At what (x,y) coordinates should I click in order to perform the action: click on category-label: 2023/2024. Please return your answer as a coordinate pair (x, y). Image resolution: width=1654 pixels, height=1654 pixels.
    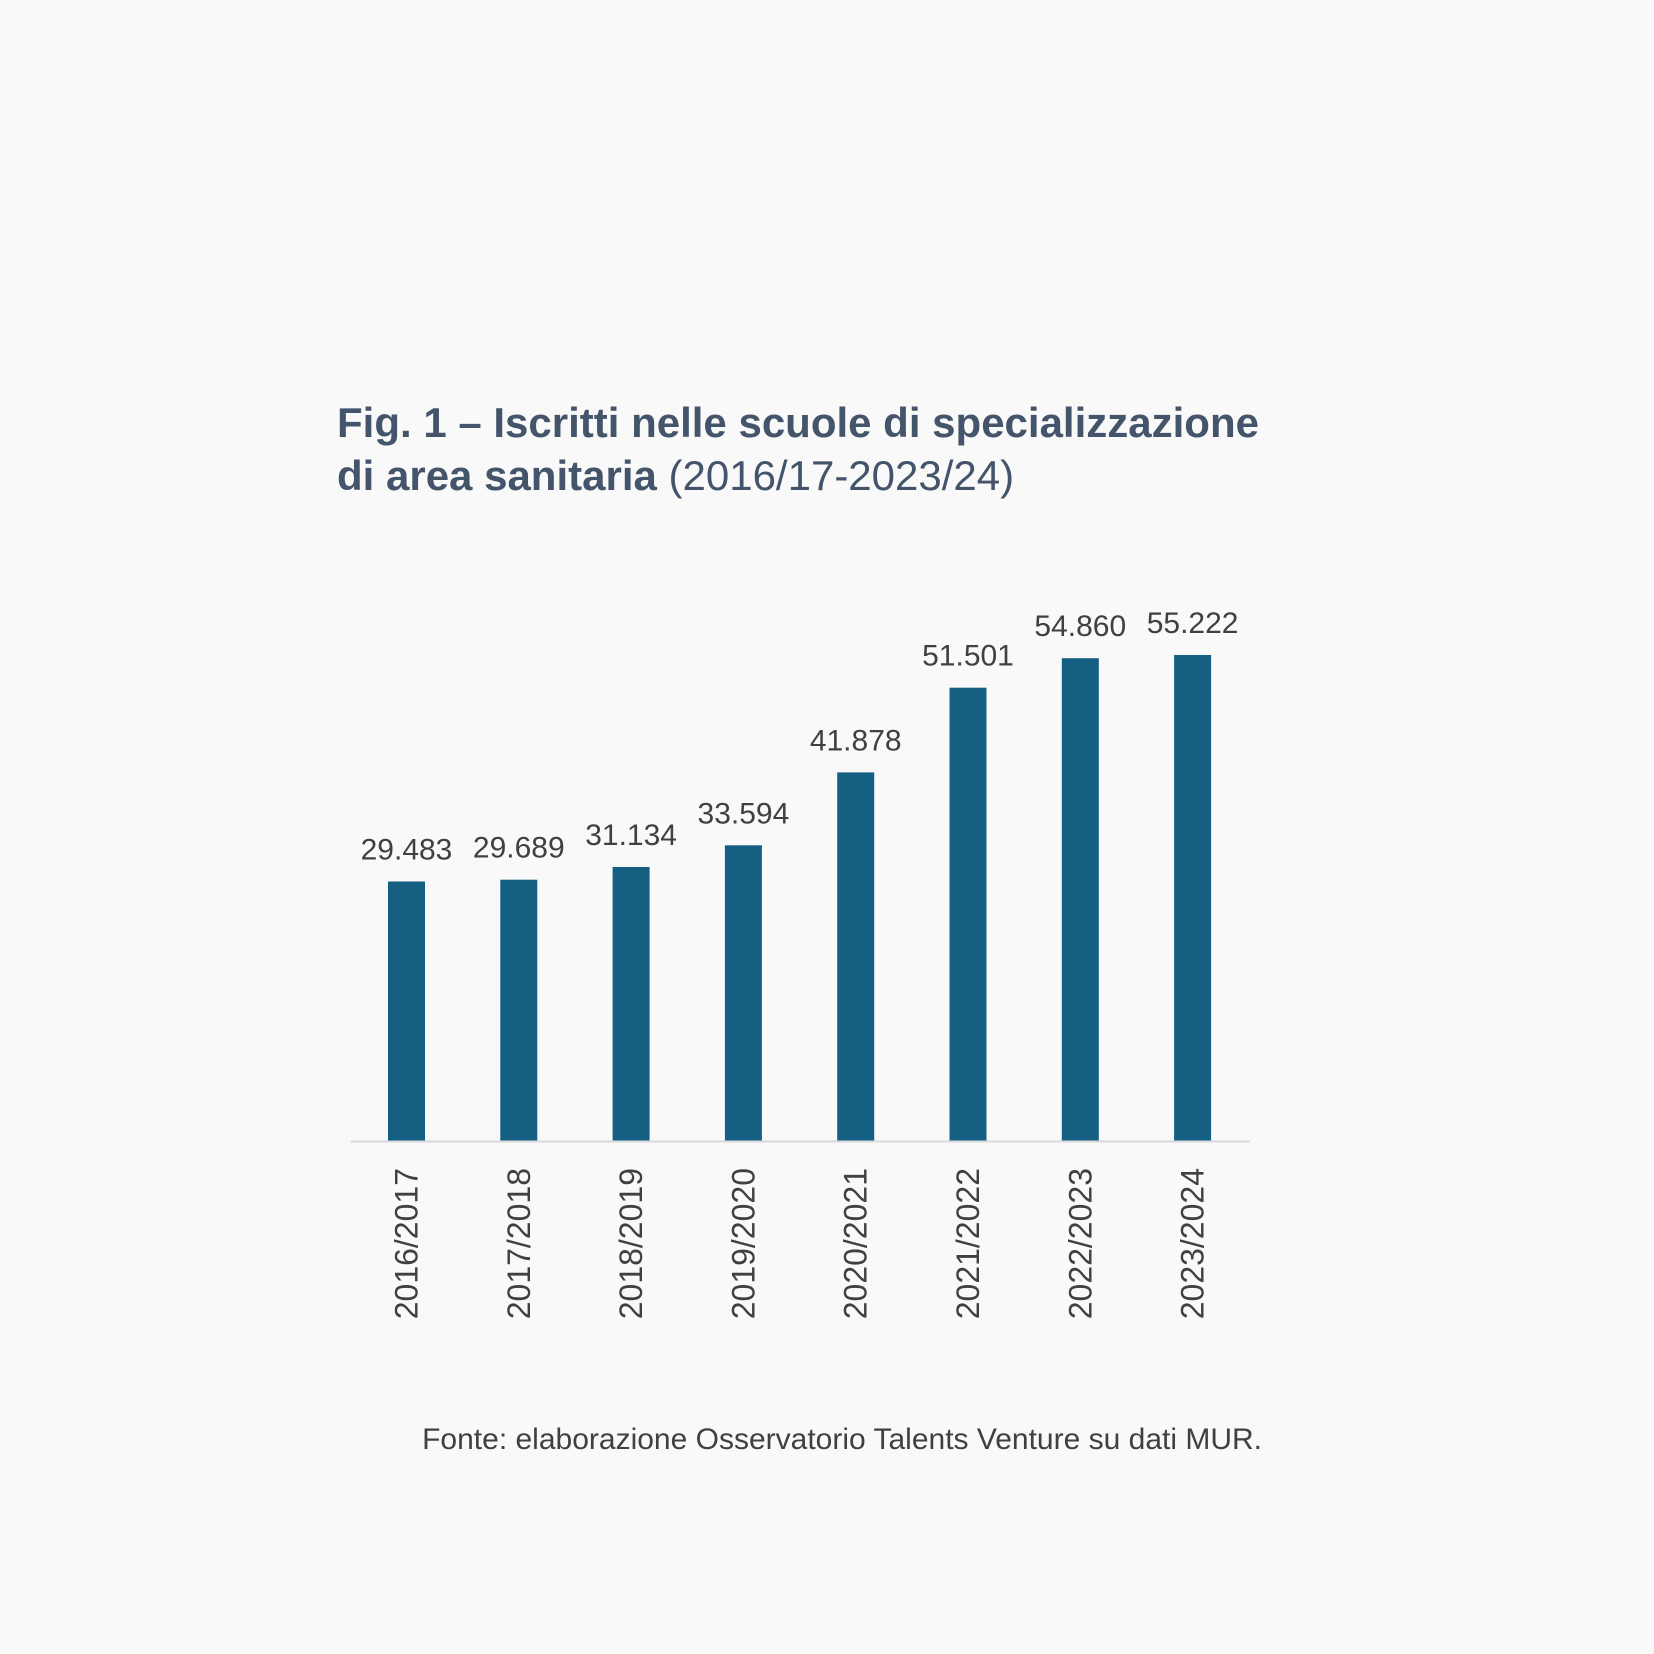
    Looking at the image, I should click on (1193, 1243).